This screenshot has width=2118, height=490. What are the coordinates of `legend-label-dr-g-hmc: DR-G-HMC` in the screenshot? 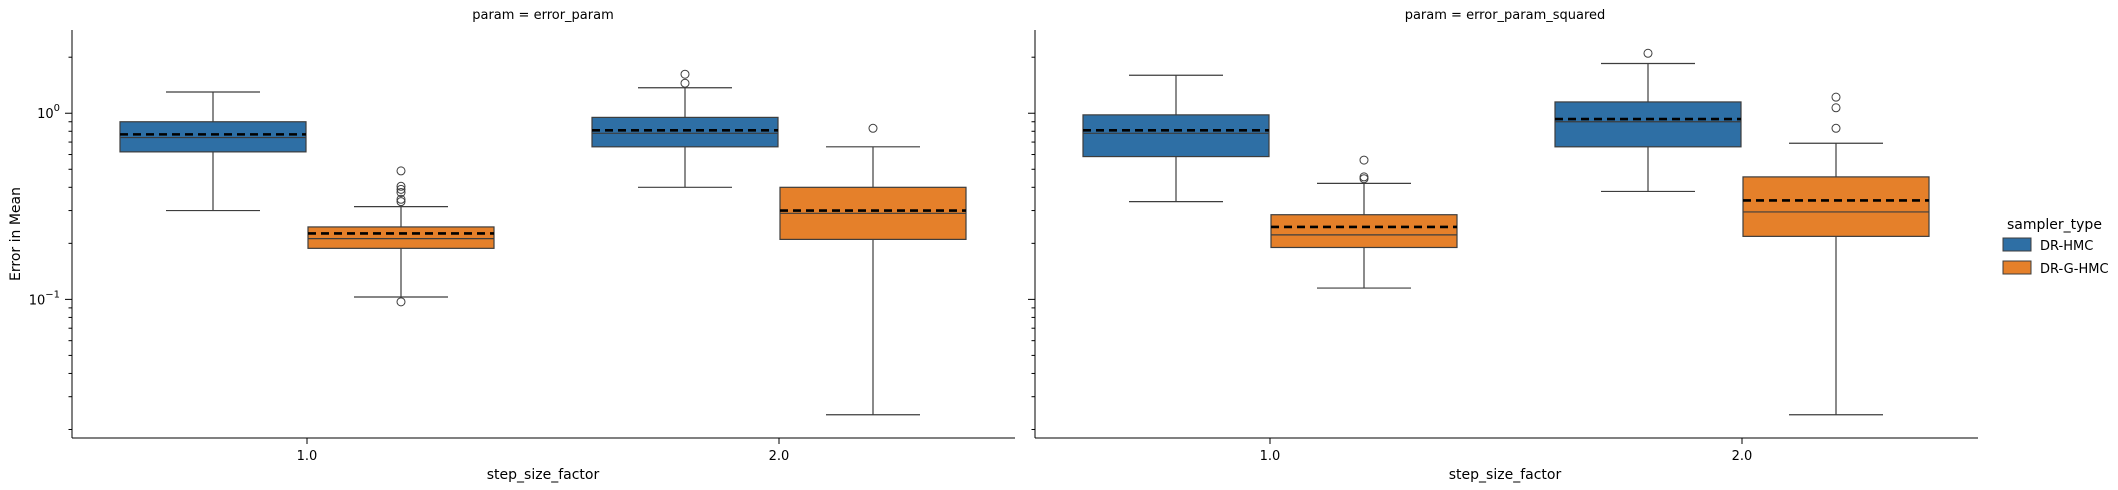 It's located at (2074, 269).